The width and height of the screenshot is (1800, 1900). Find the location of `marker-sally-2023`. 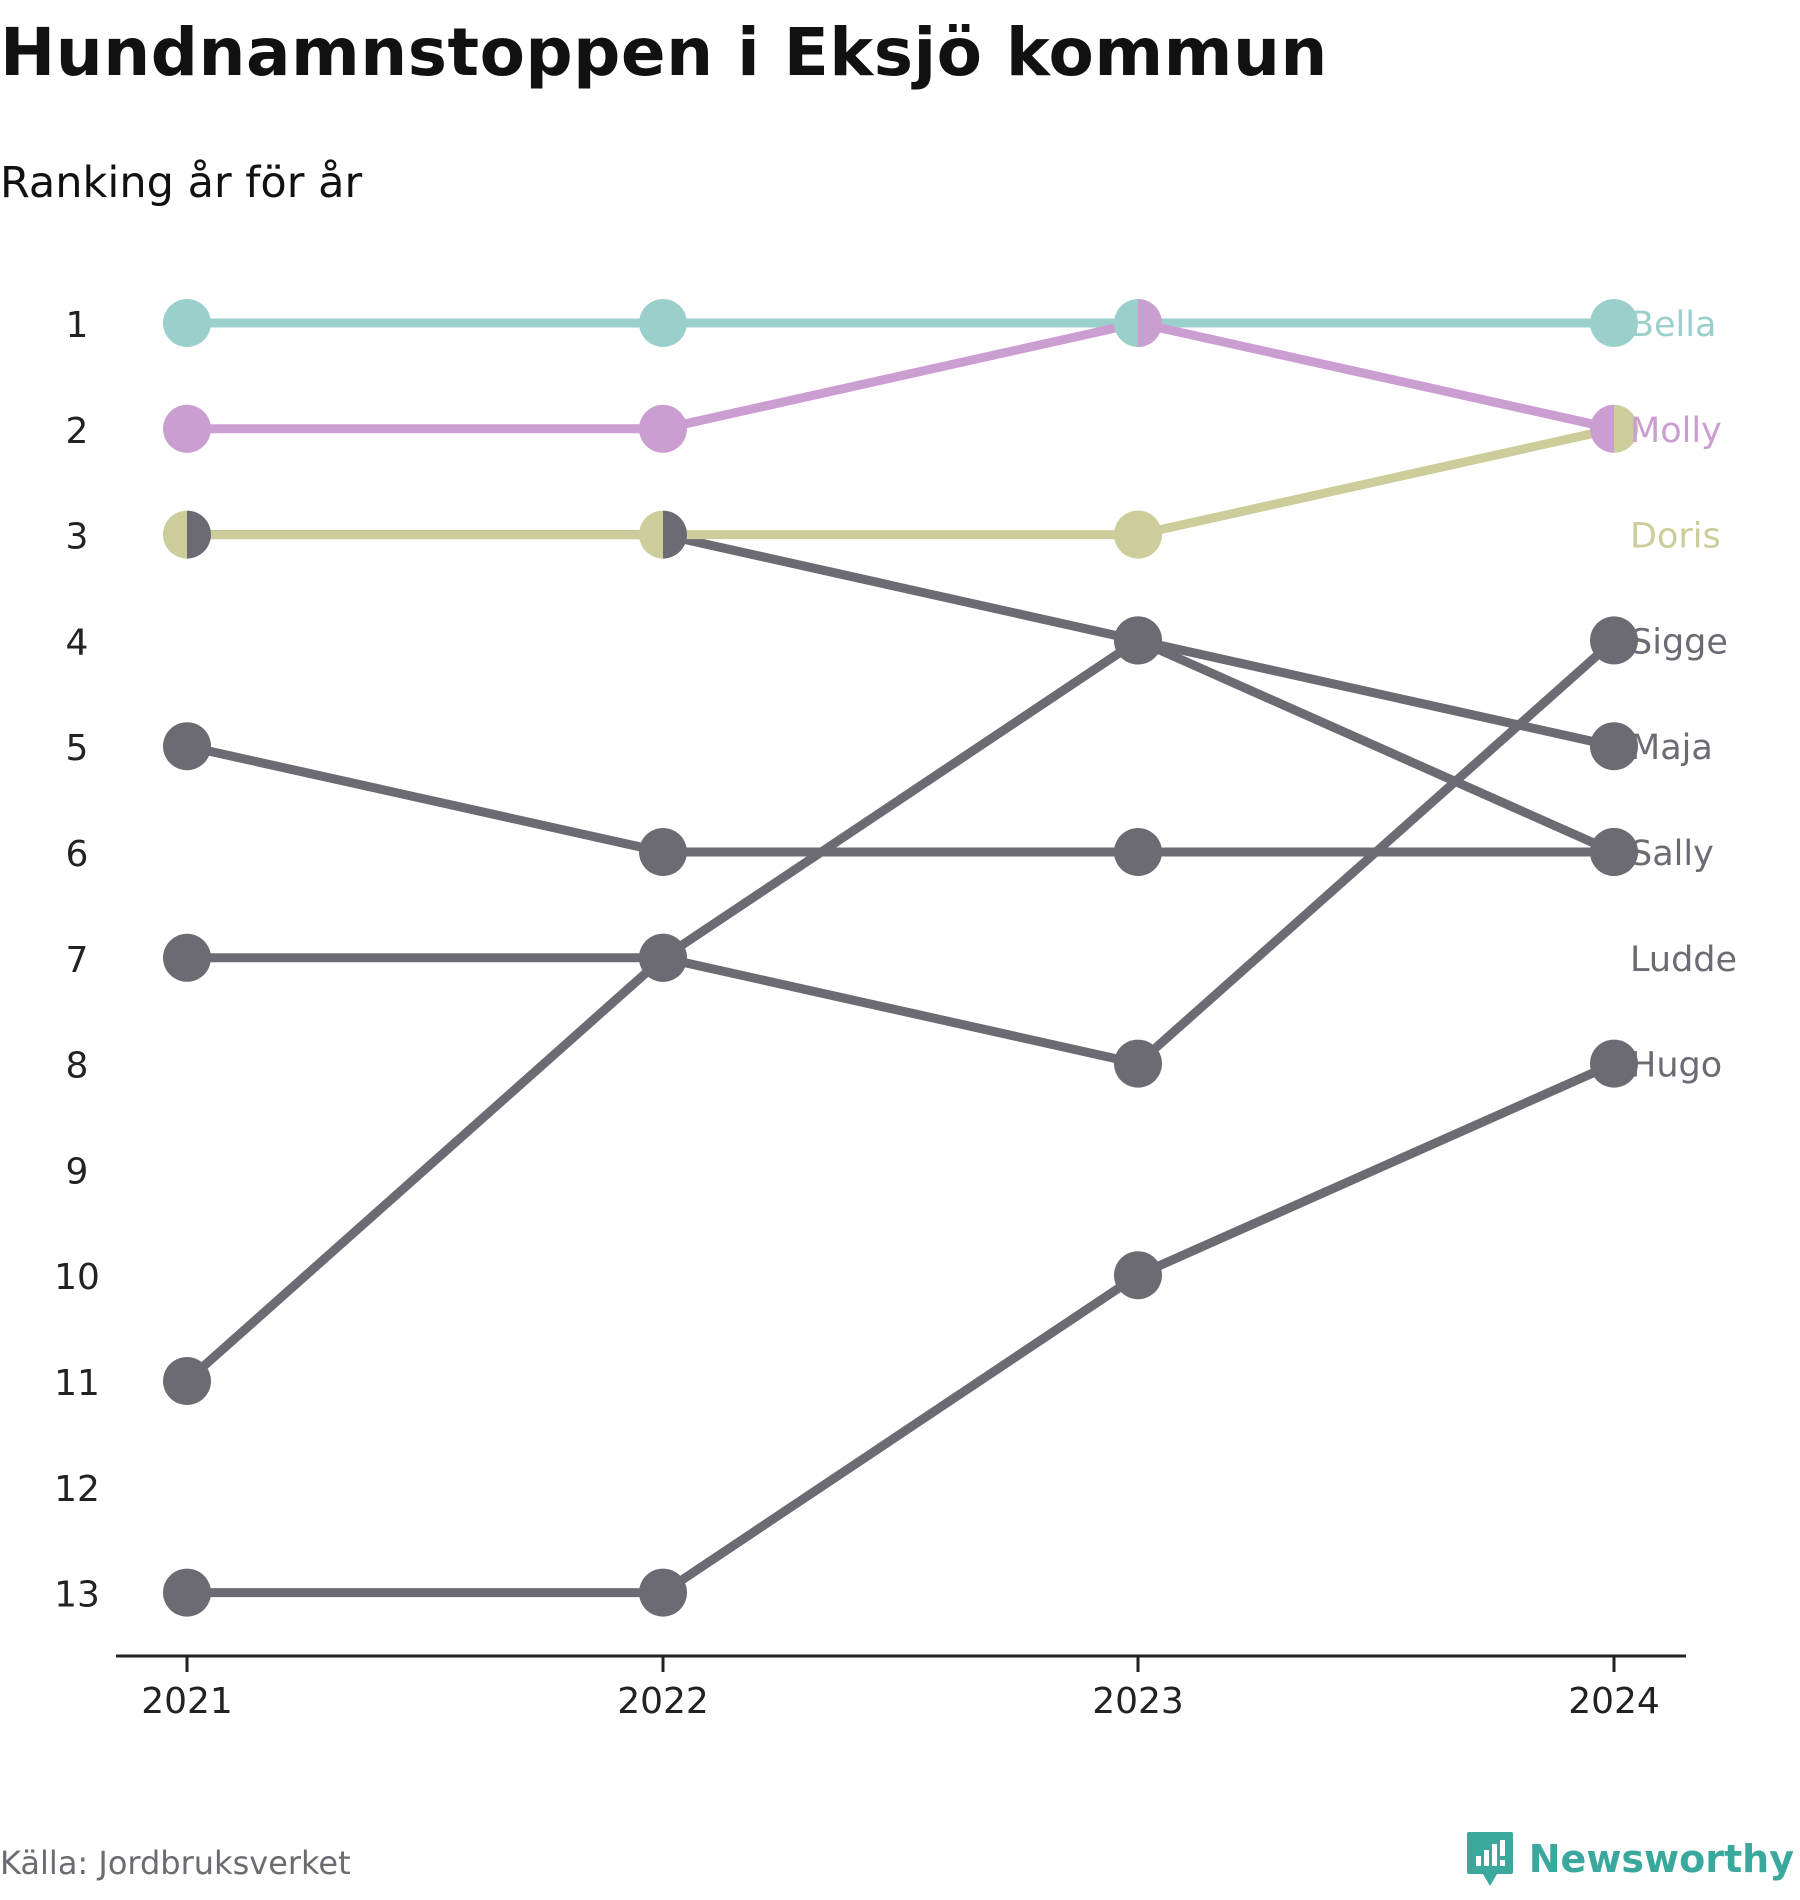

marker-sally-2023 is located at coordinates (1138, 852).